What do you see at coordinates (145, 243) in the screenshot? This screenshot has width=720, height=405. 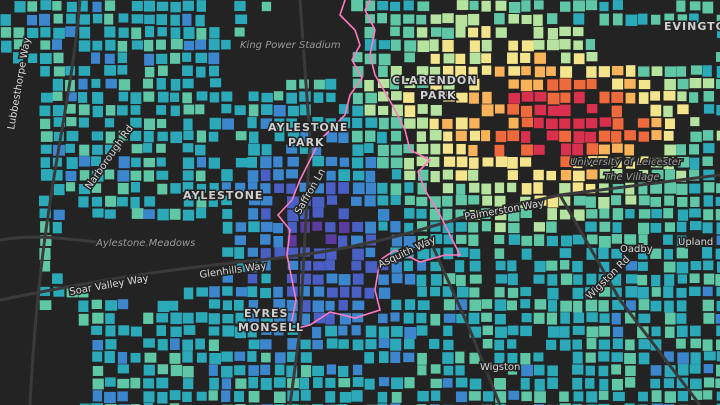 I see `poi-label: Aylestone Meadows` at bounding box center [145, 243].